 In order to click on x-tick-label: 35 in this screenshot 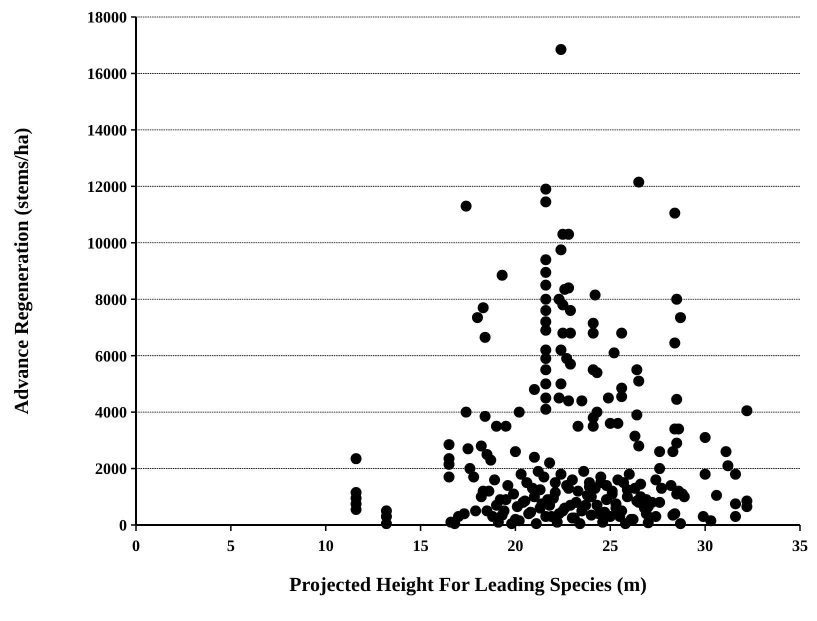, I will do `click(800, 546)`.